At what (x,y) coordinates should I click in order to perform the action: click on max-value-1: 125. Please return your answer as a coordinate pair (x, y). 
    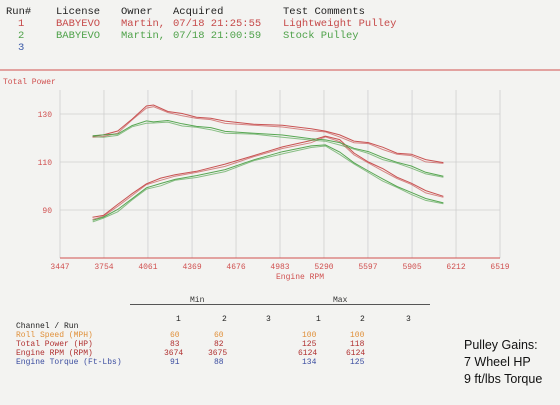
    Looking at the image, I should click on (309, 344).